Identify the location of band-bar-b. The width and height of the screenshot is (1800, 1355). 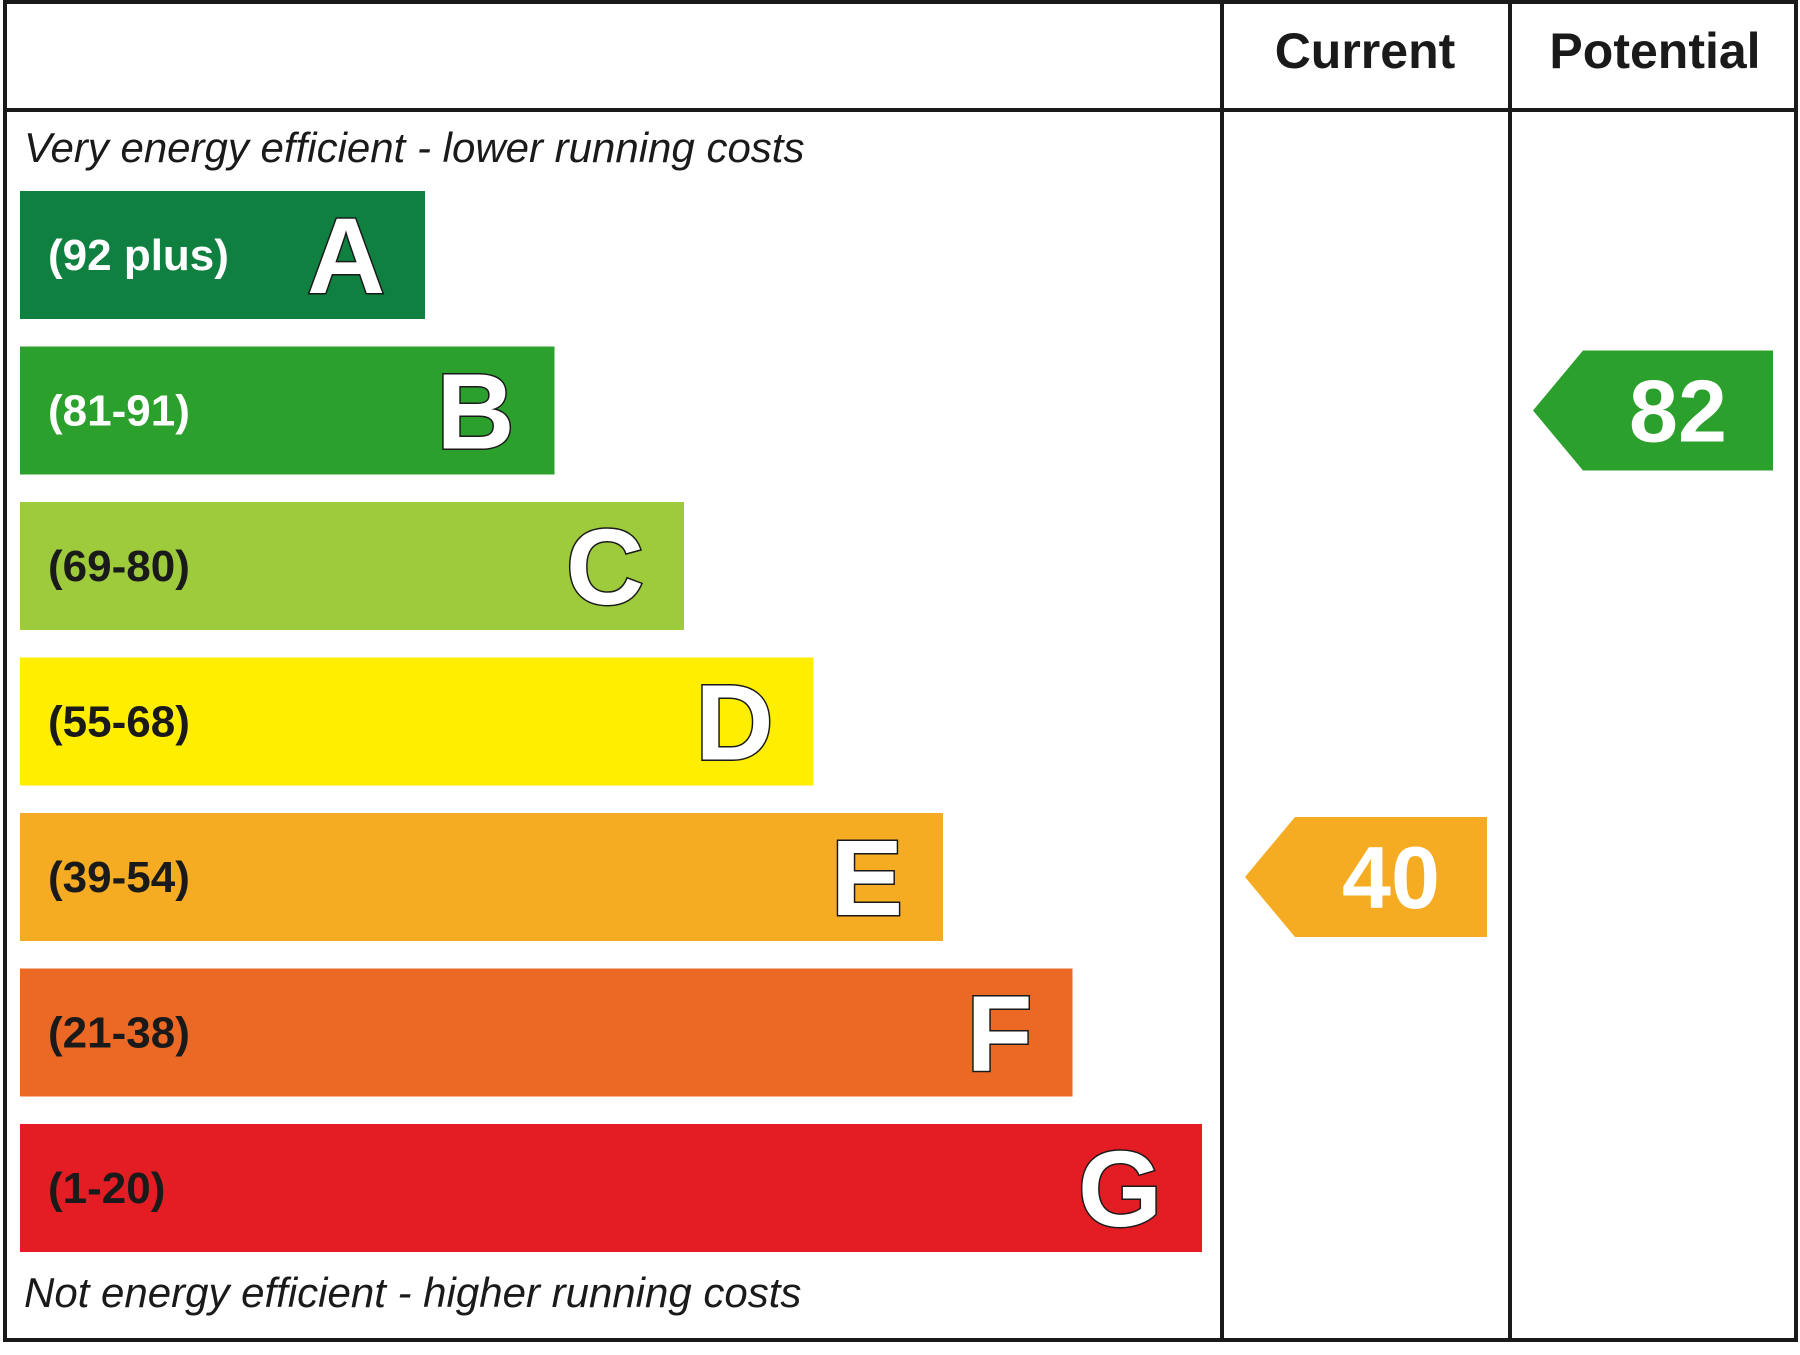
(287, 410).